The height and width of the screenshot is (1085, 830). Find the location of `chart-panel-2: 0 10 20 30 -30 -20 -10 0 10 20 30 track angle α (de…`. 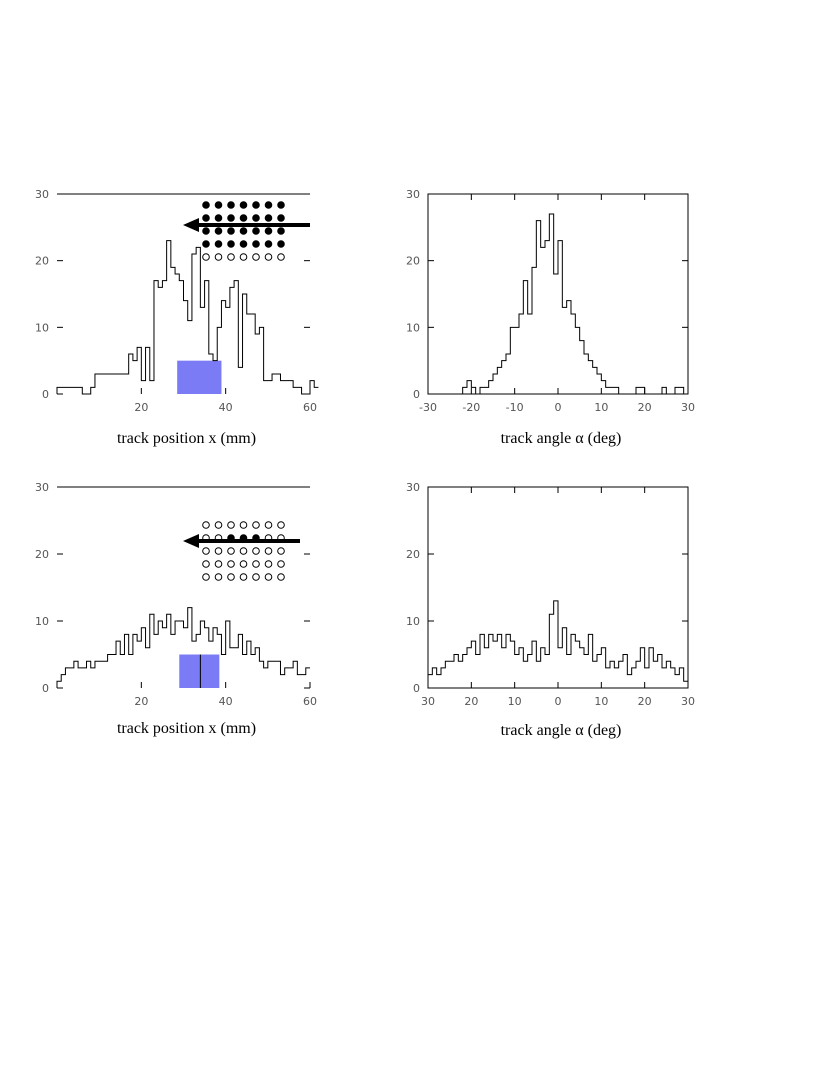

chart-panel-2: 0 10 20 30 -30 -20 -10 0 10 20 30 track angle α (de… is located at coordinates (550, 317).